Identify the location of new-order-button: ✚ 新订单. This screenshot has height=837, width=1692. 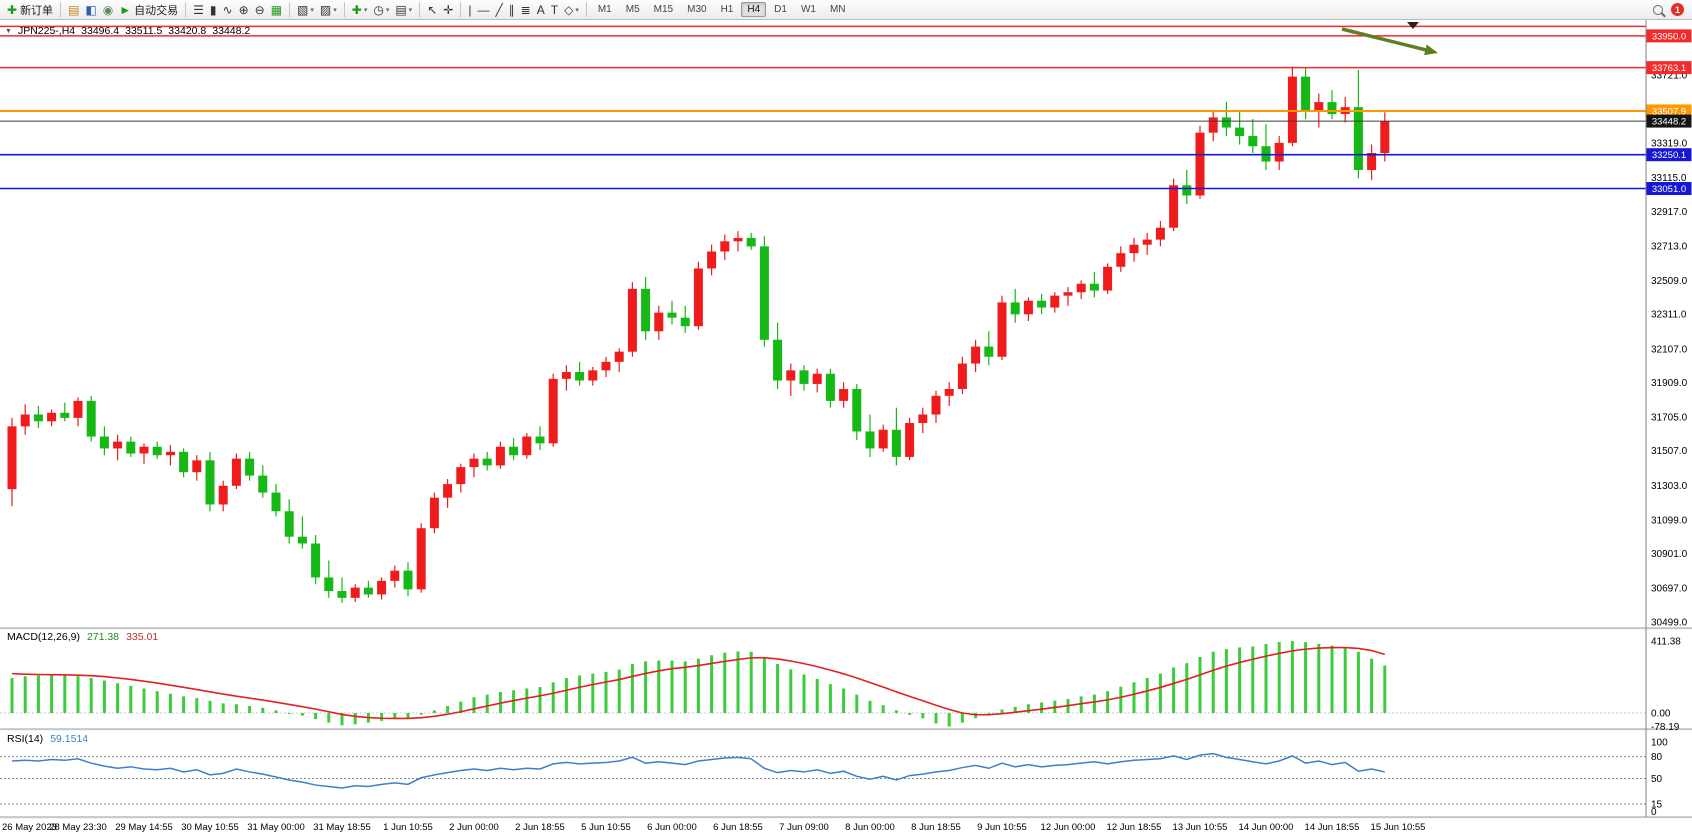
(30, 10).